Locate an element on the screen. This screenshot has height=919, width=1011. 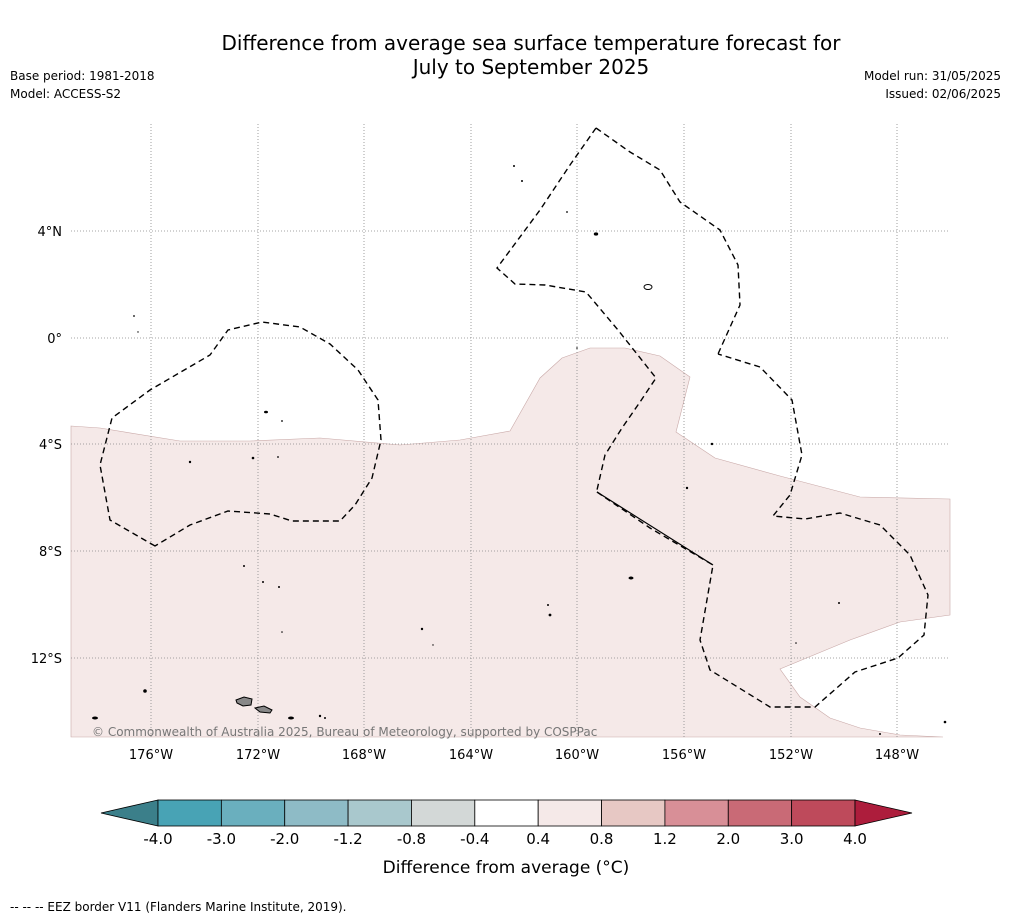
lon-label-148w: 148°W is located at coordinates (897, 755).